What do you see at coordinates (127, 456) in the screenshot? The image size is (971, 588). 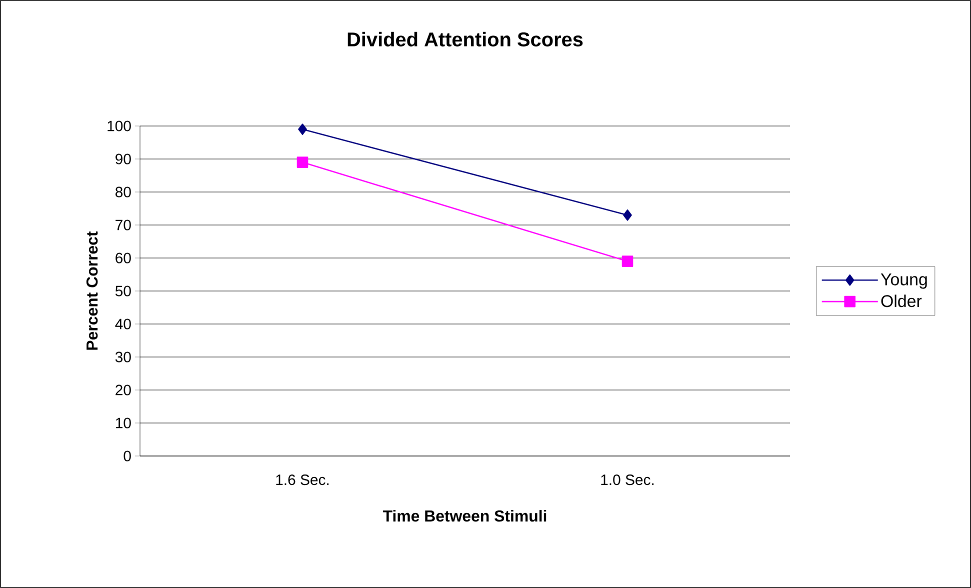 I see `y-tick-label: 0` at bounding box center [127, 456].